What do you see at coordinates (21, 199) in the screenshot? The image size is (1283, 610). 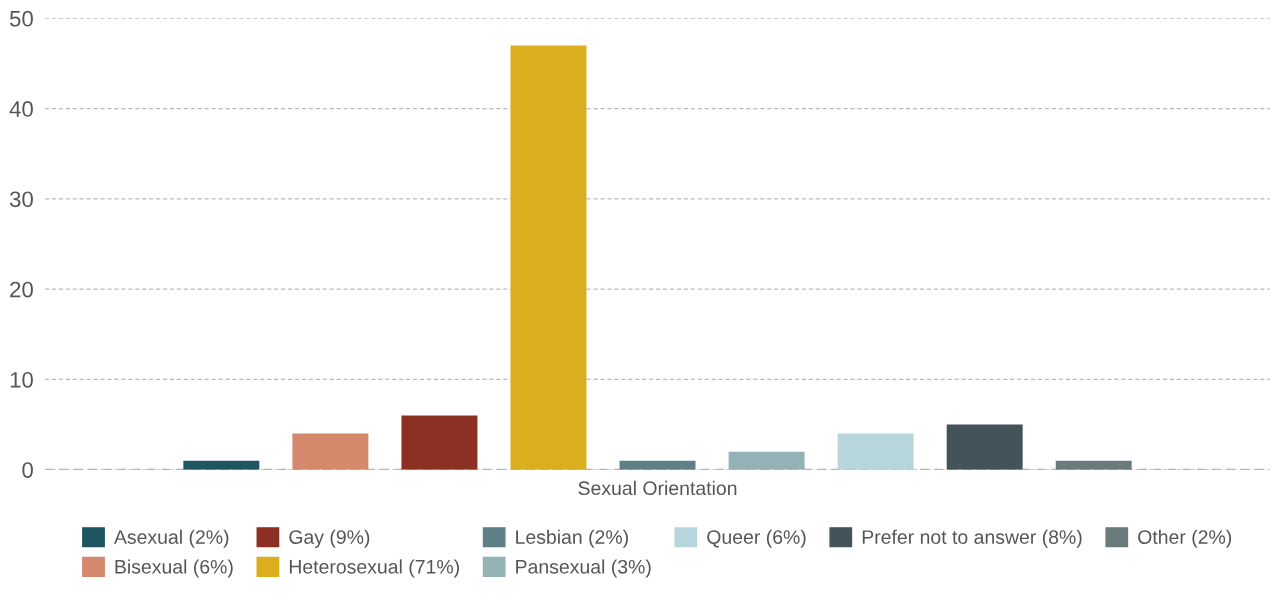 I see `y-tick-label: 30` at bounding box center [21, 199].